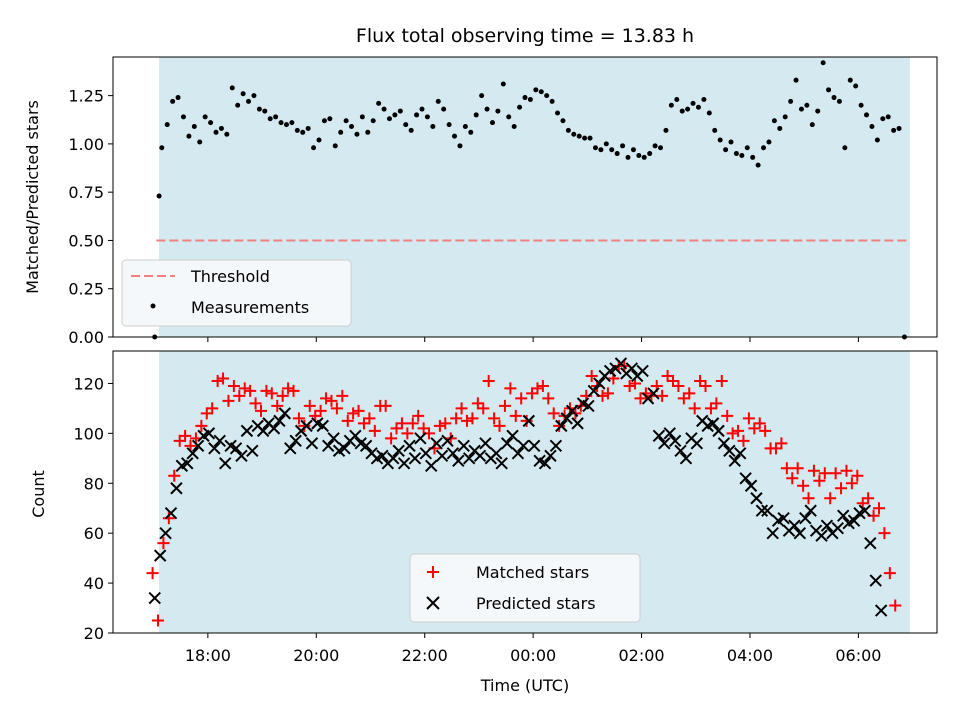 The width and height of the screenshot is (960, 720). Describe the element at coordinates (94, 483) in the screenshot. I see `y-tick-label: 80` at that location.